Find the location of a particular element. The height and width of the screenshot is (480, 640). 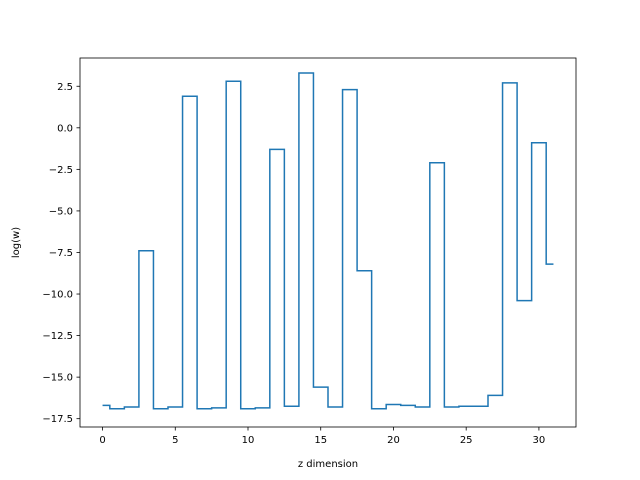

y-tick-label: −17.5 is located at coordinates (57, 419).